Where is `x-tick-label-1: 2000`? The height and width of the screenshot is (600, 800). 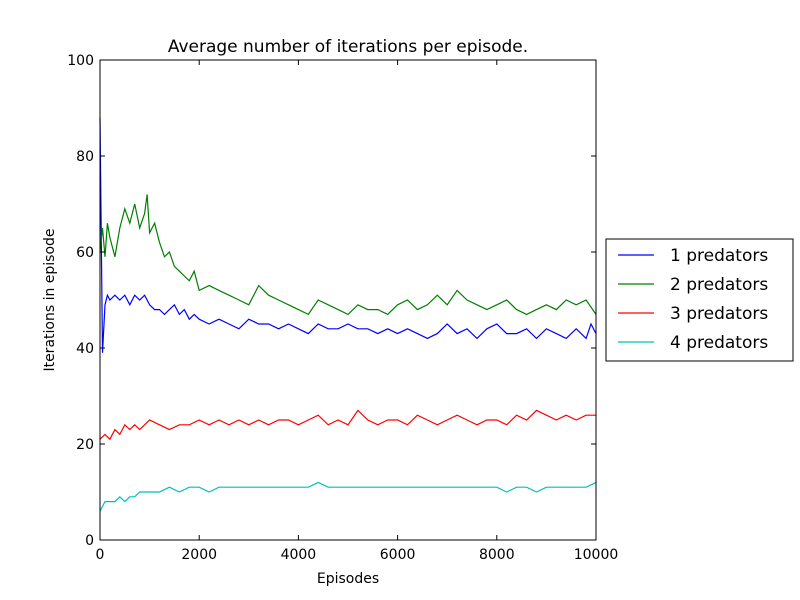
x-tick-label-1: 2000 is located at coordinates (199, 555).